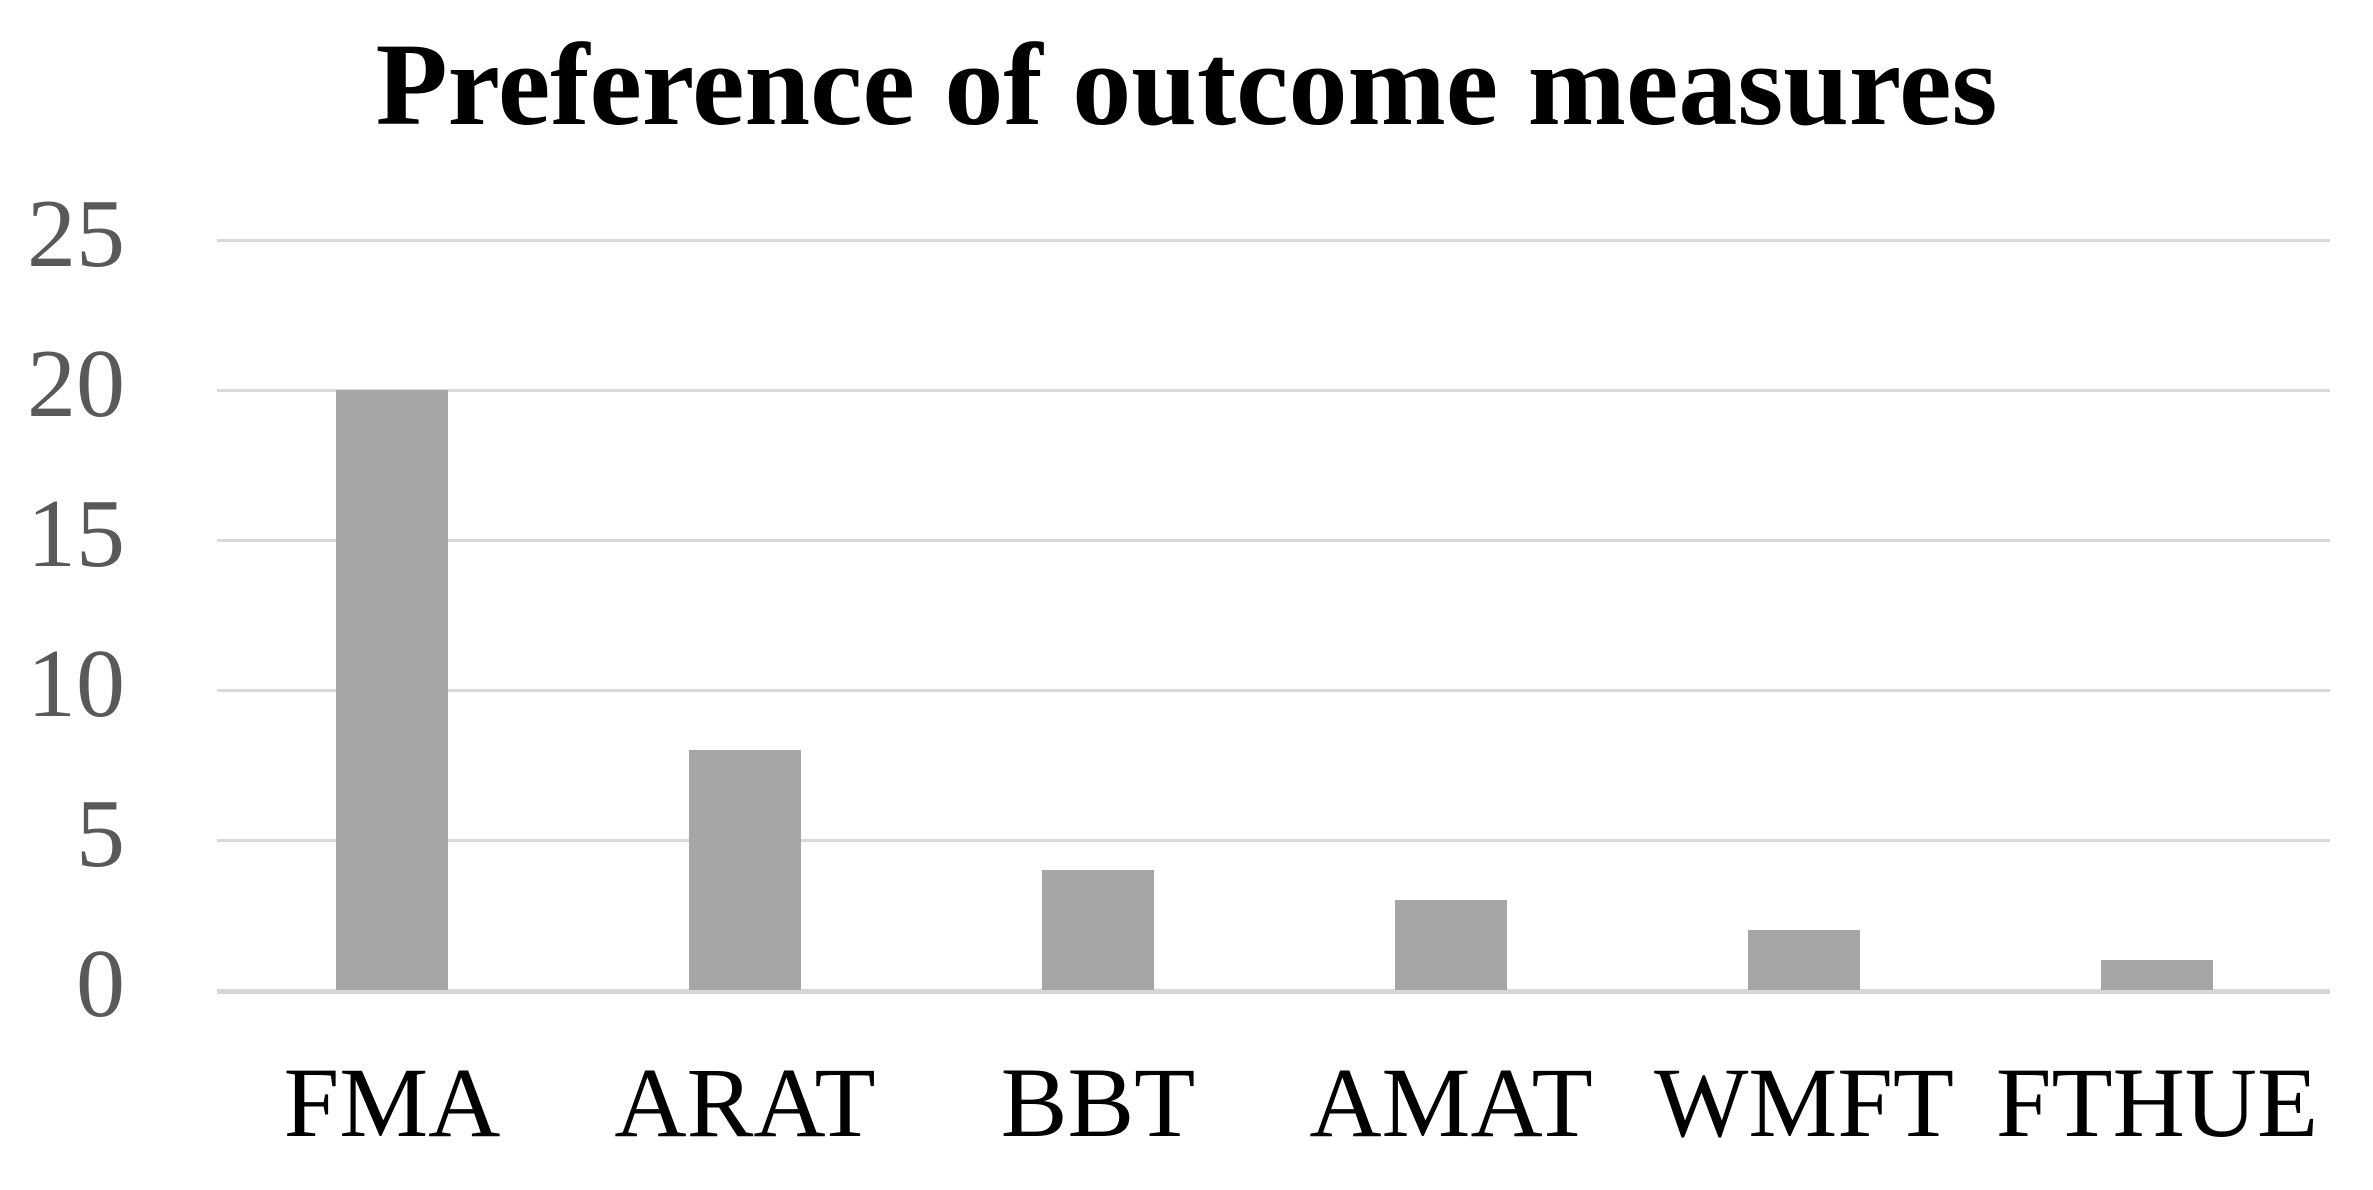 The image size is (2373, 1190). I want to click on bar-wmft, so click(1804, 960).